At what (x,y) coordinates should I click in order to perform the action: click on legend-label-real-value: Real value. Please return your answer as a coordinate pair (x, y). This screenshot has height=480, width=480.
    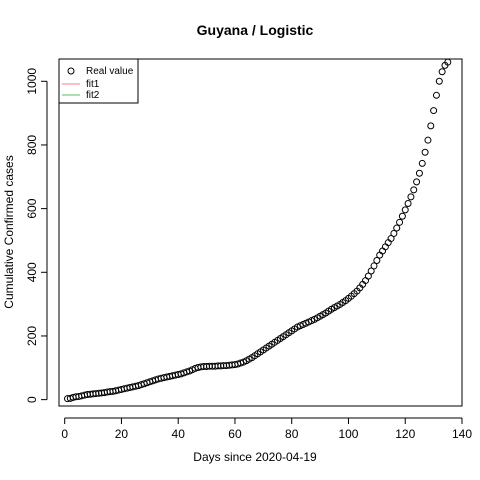
    Looking at the image, I should click on (110, 71).